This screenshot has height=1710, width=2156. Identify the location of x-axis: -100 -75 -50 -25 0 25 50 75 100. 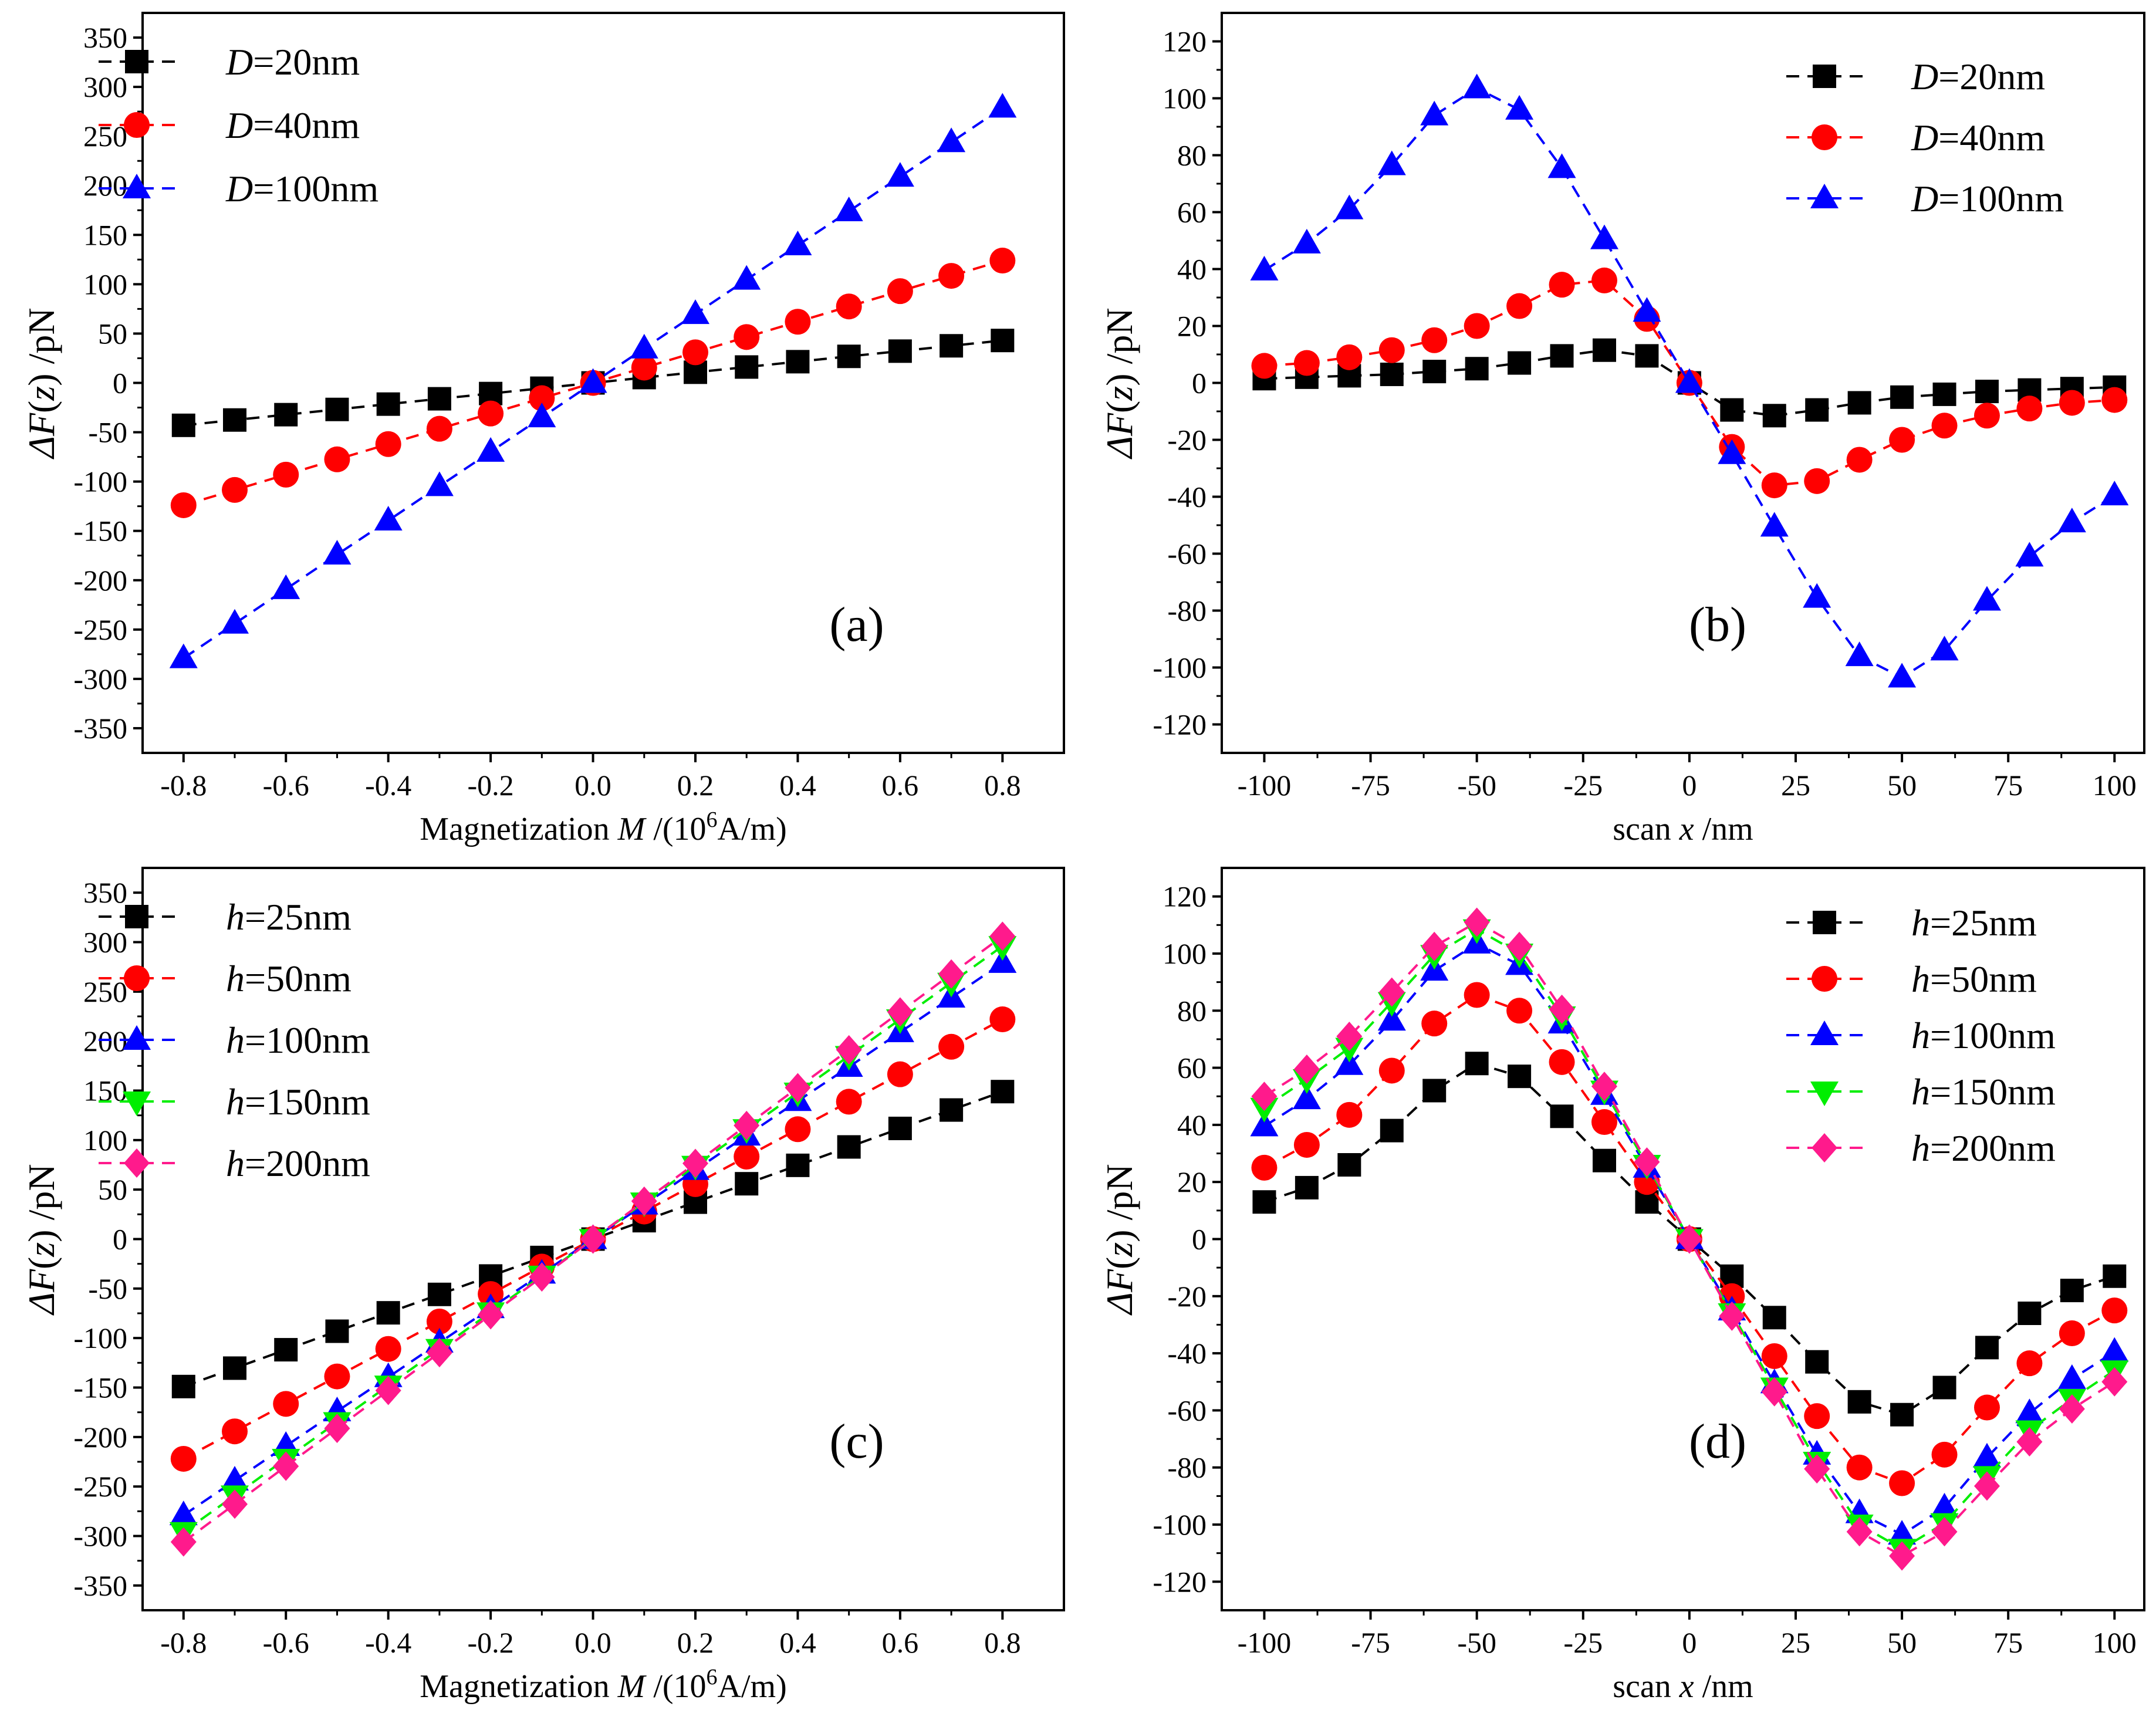
(1687, 1634).